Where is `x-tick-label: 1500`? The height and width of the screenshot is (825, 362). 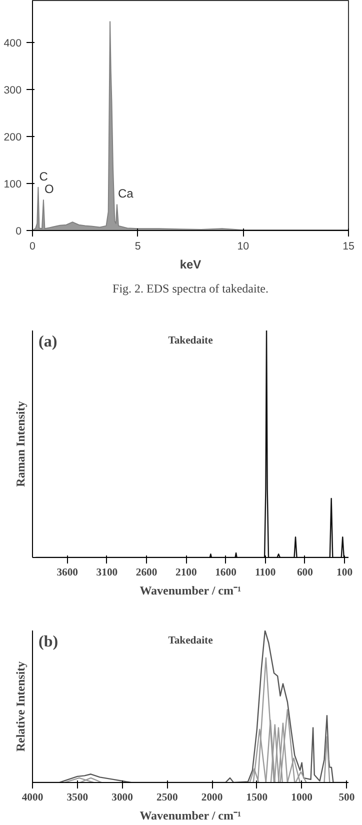
x-tick-label: 1500 is located at coordinates (257, 798).